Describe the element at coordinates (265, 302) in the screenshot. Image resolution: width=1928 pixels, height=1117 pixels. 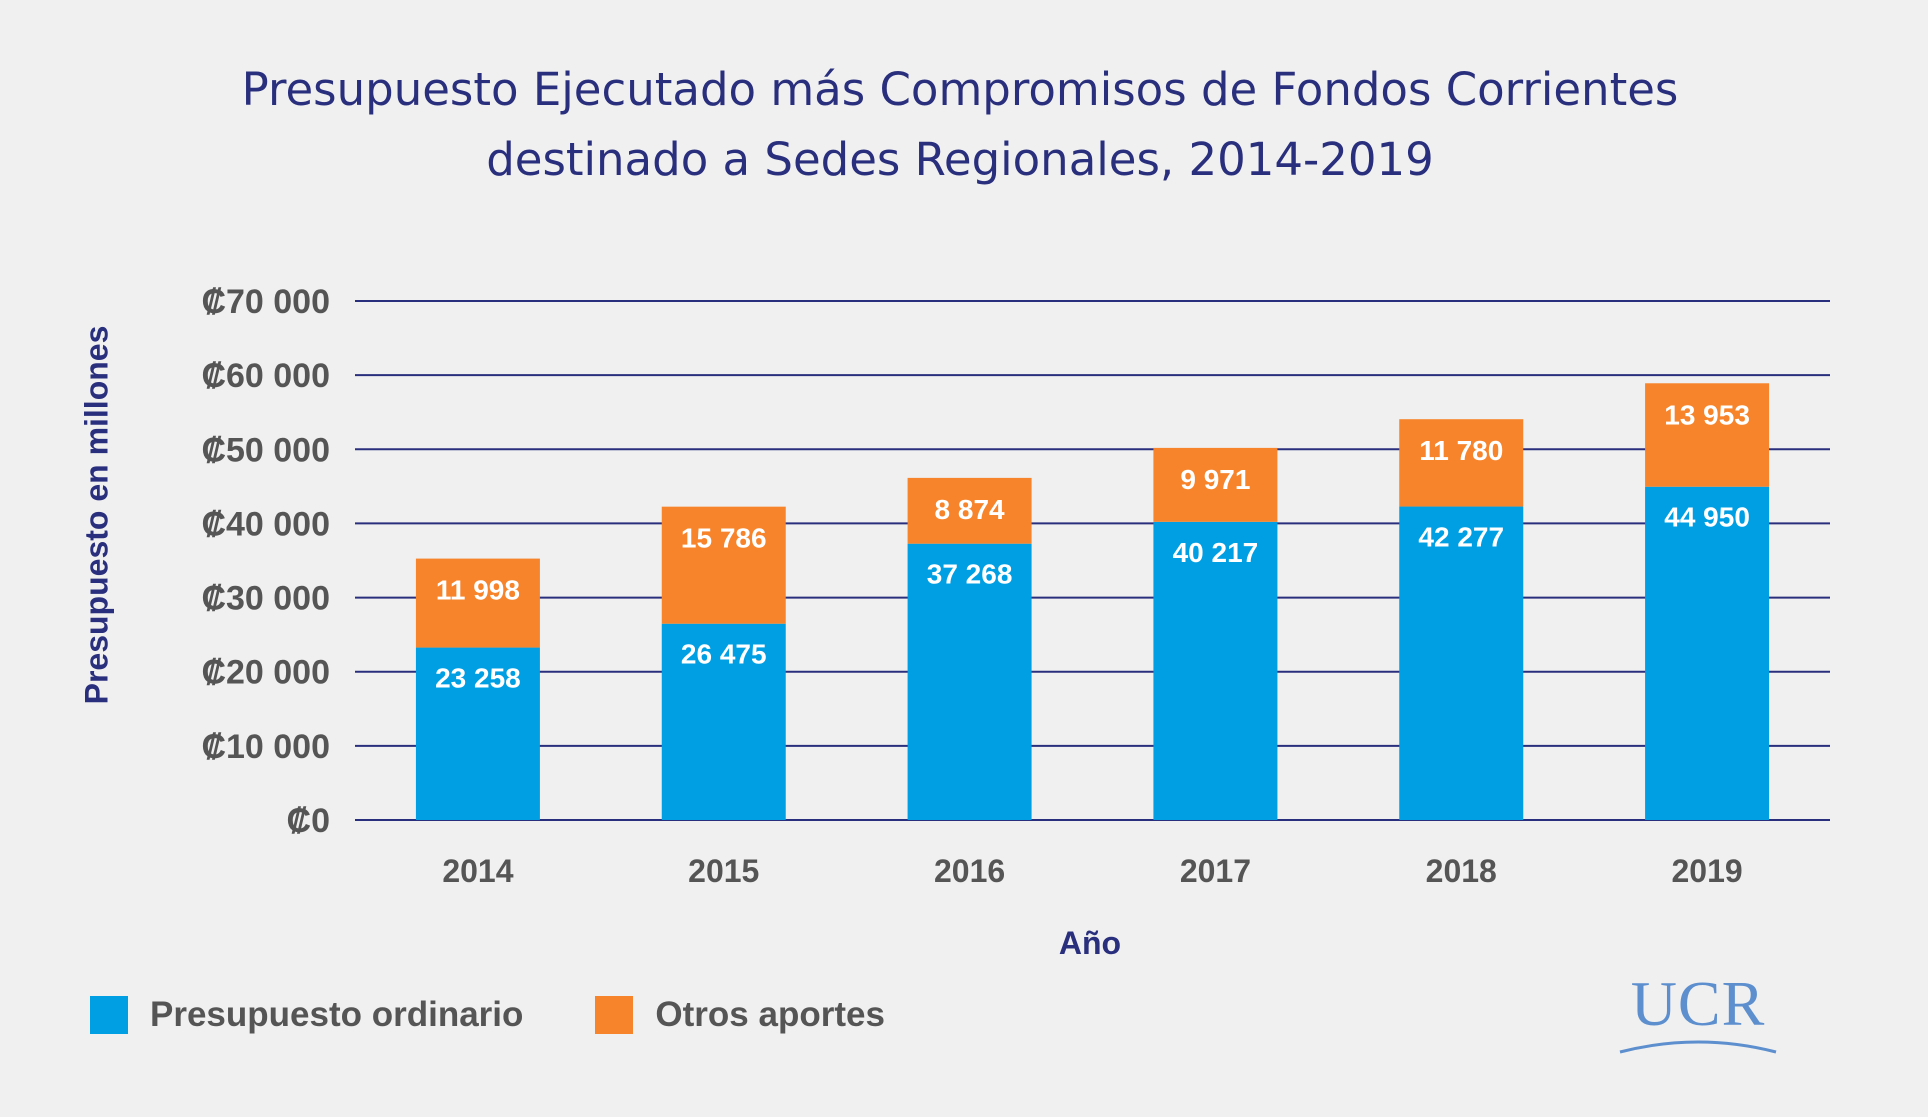
I see `y-tick-label: ₡70 000` at that location.